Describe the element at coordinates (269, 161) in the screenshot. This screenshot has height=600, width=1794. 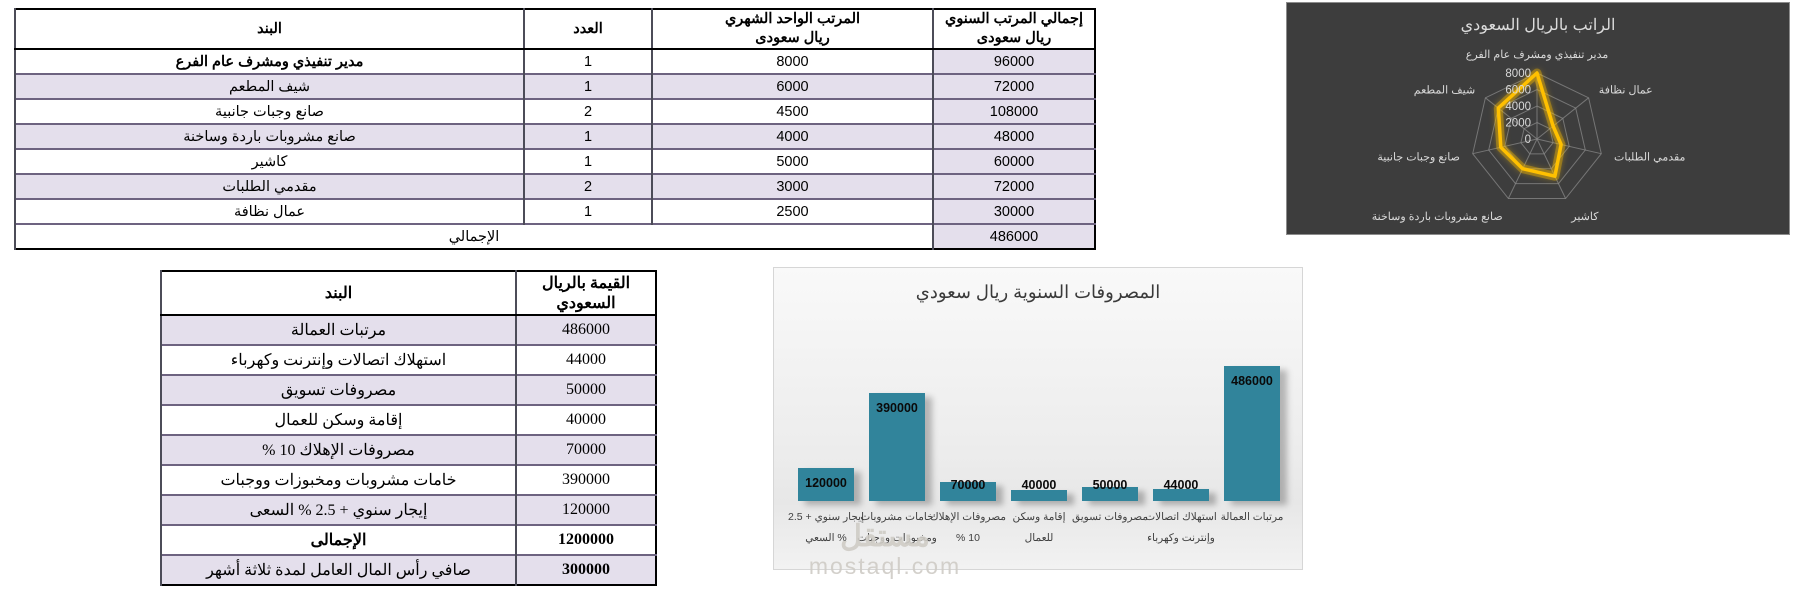
I see `cell-item: كاشير` at that location.